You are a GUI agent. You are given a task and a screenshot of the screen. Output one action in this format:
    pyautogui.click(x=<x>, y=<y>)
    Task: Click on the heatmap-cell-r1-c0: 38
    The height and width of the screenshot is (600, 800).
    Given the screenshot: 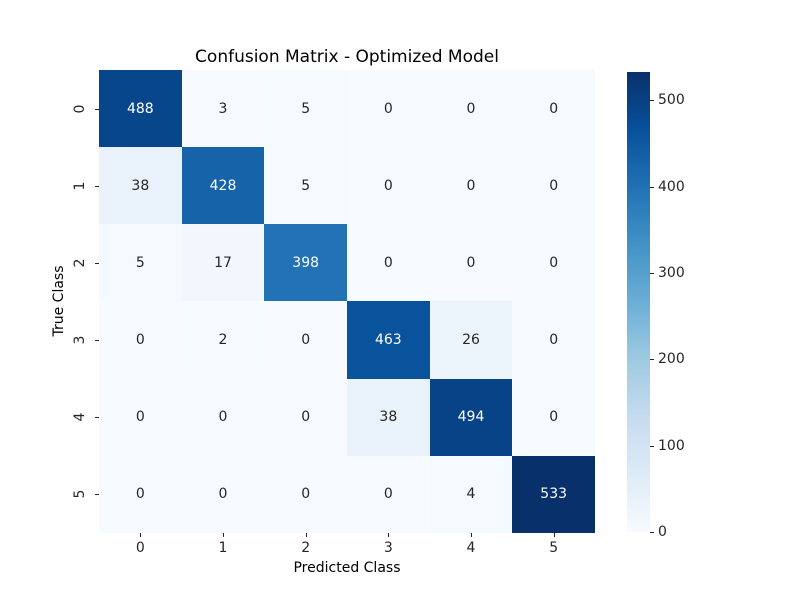 What is the action you would take?
    pyautogui.click(x=140, y=186)
    